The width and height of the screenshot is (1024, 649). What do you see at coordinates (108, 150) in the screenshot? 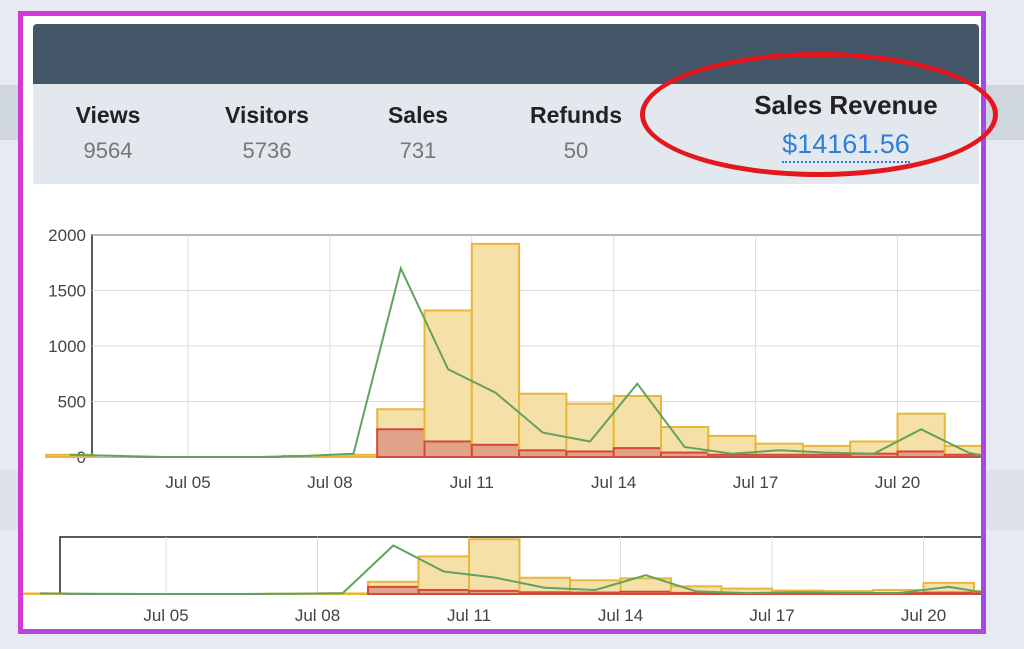
I see `stat-value: 9564` at bounding box center [108, 150].